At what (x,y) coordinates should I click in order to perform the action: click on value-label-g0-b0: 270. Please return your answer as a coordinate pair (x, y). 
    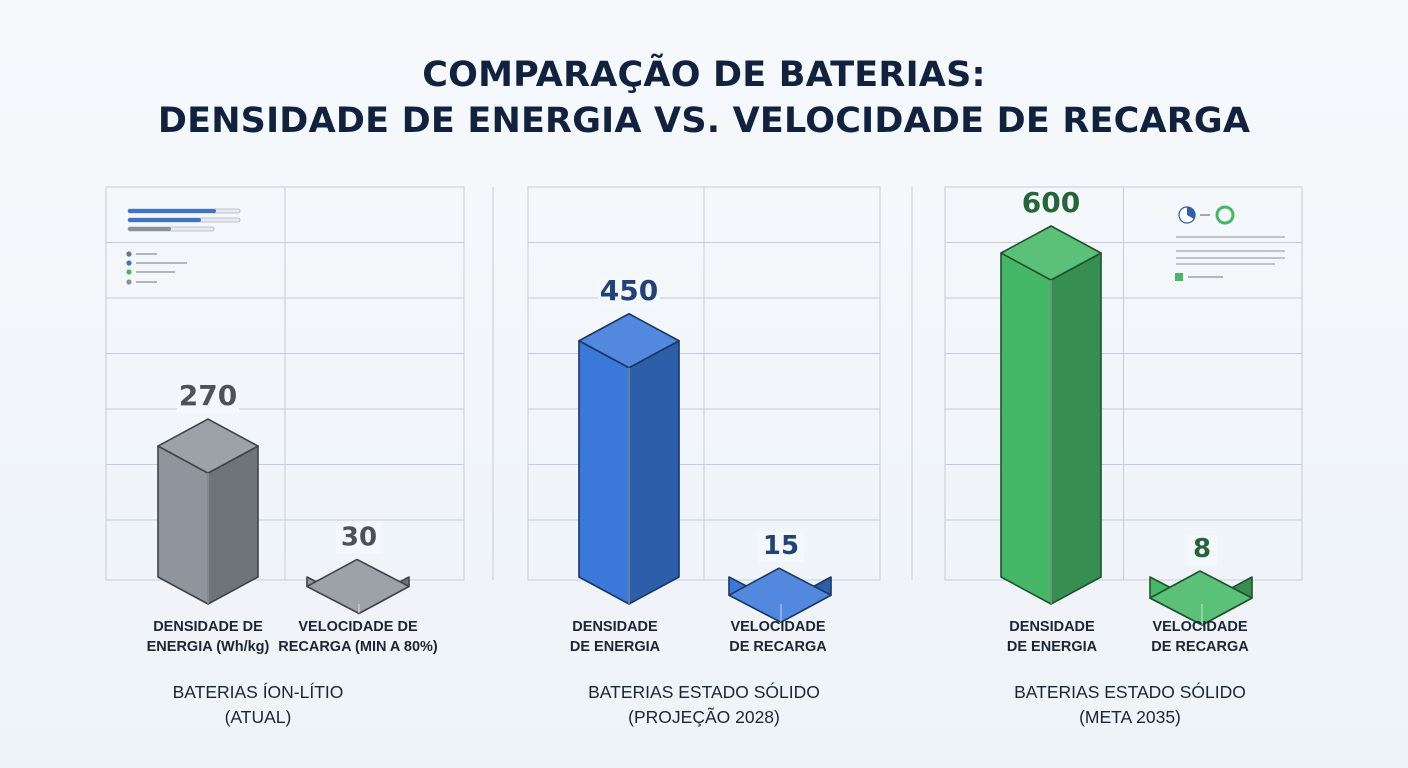
    Looking at the image, I should click on (208, 395).